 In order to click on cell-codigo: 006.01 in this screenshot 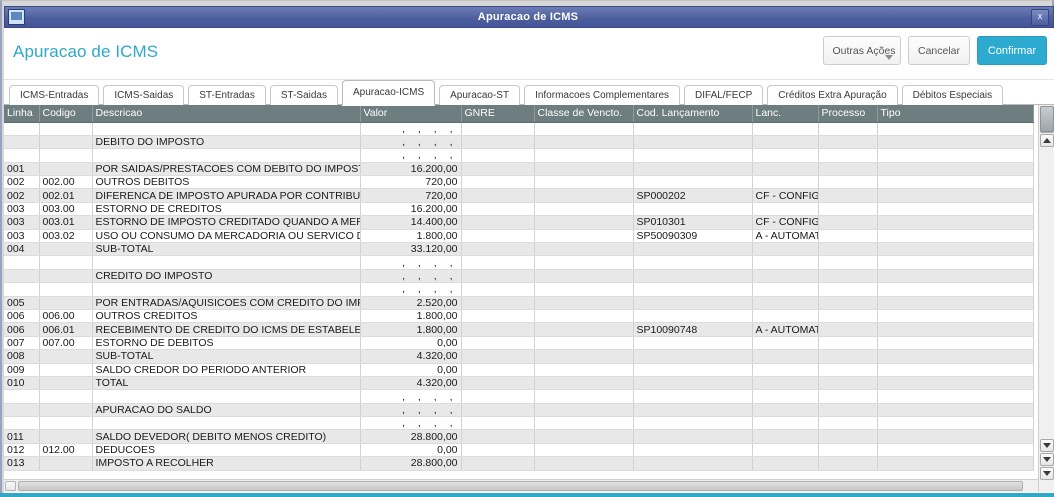, I will do `click(66, 329)`.